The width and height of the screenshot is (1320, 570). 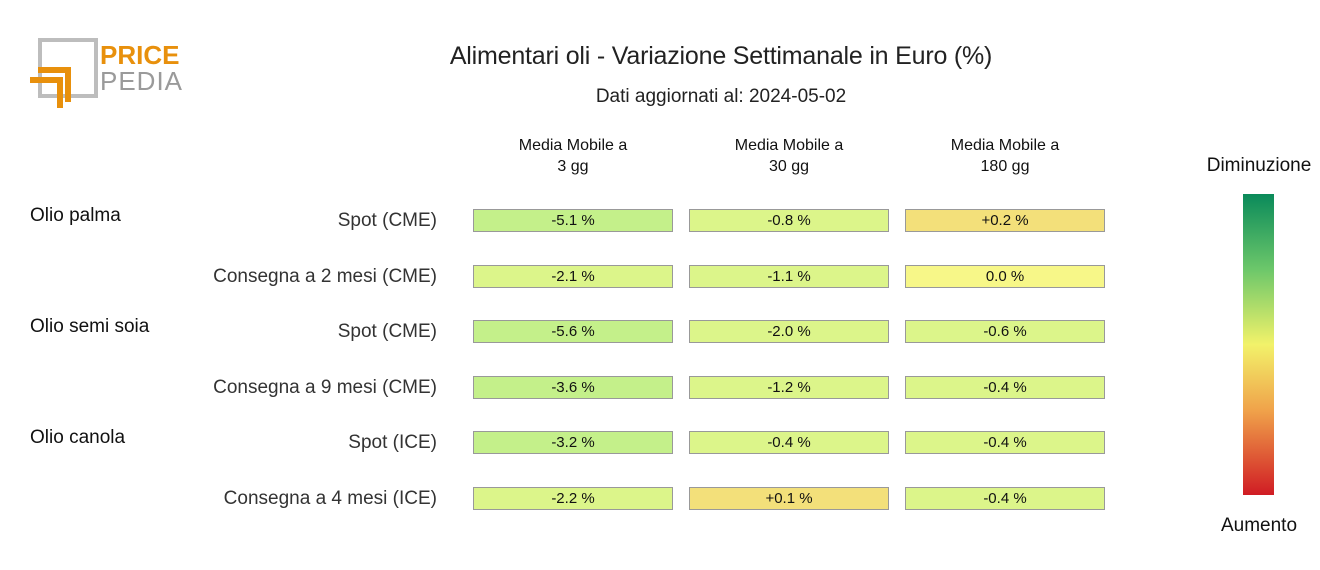 I want to click on group-label: Olio semi soia, so click(x=90, y=326).